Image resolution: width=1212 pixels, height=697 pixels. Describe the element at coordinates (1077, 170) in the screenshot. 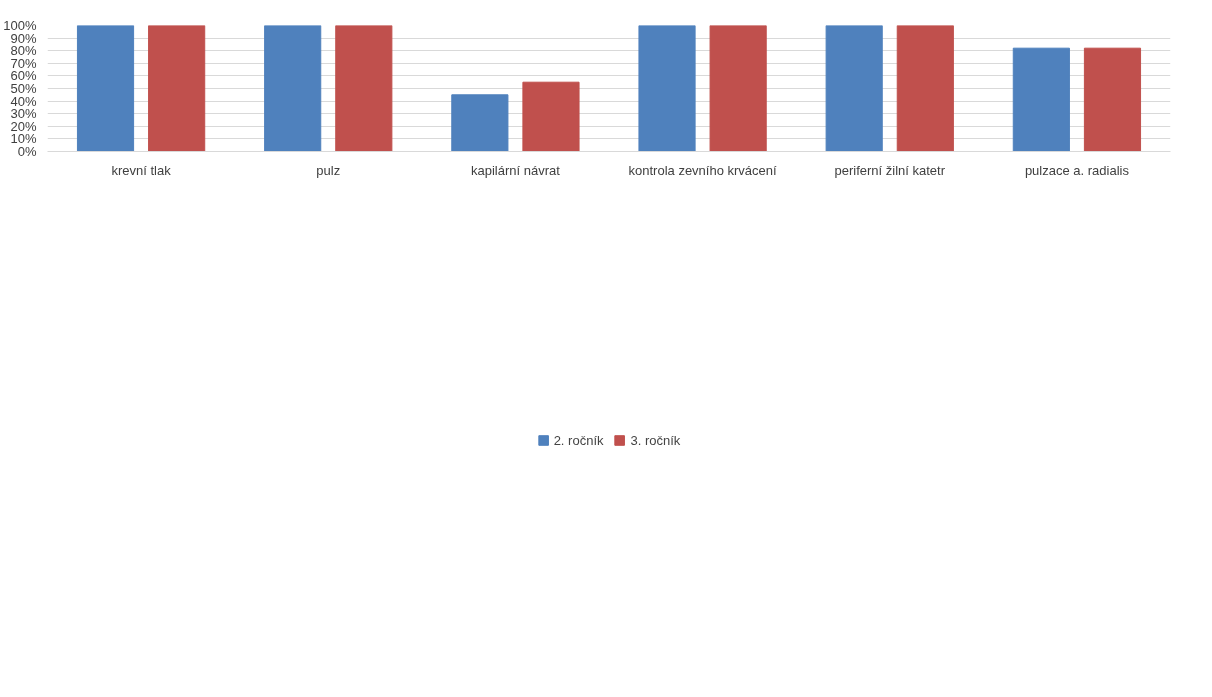

I see `x-tick-label: pulzace a. radialis` at that location.